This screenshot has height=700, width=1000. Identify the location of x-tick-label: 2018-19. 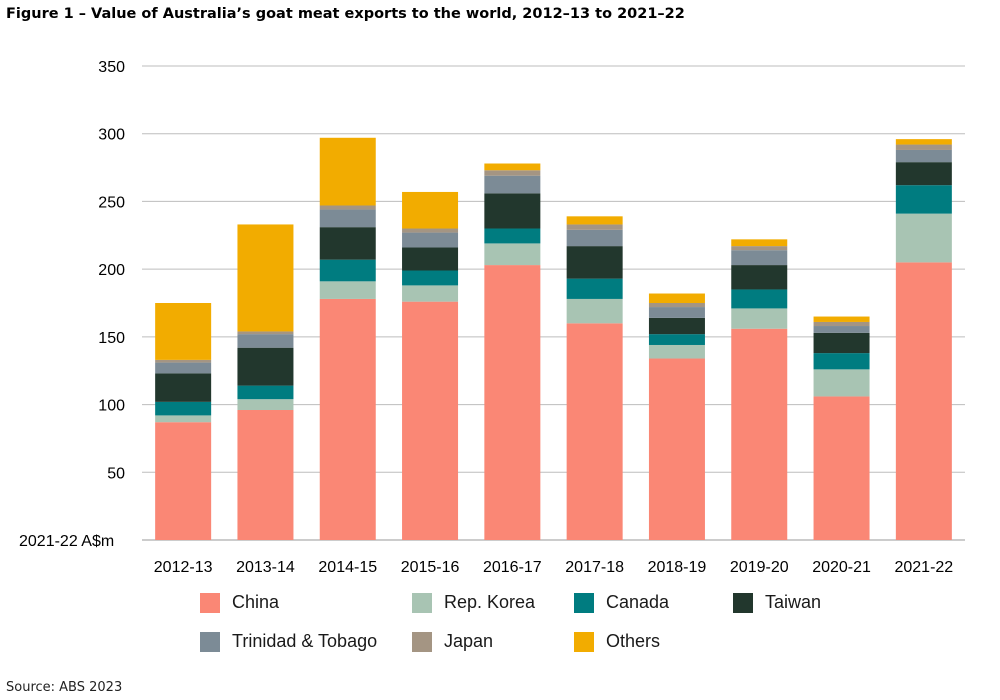
(677, 567).